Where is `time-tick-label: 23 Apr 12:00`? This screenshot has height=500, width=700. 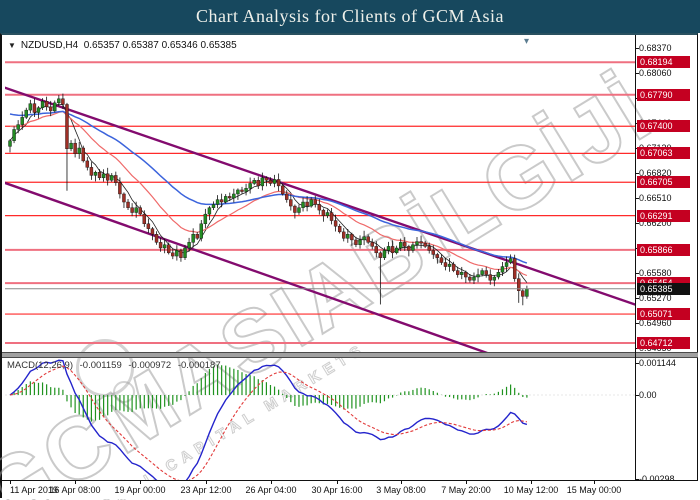
time-tick-label: 23 Apr 12:00 is located at coordinates (206, 490).